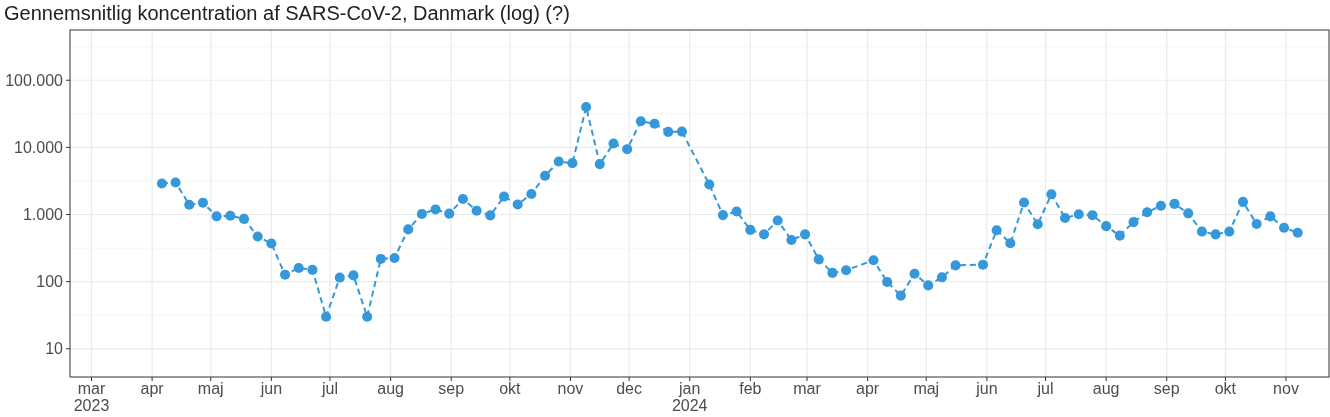  What do you see at coordinates (43, 215) in the screenshot?
I see `y-tick-label: 1.000` at bounding box center [43, 215].